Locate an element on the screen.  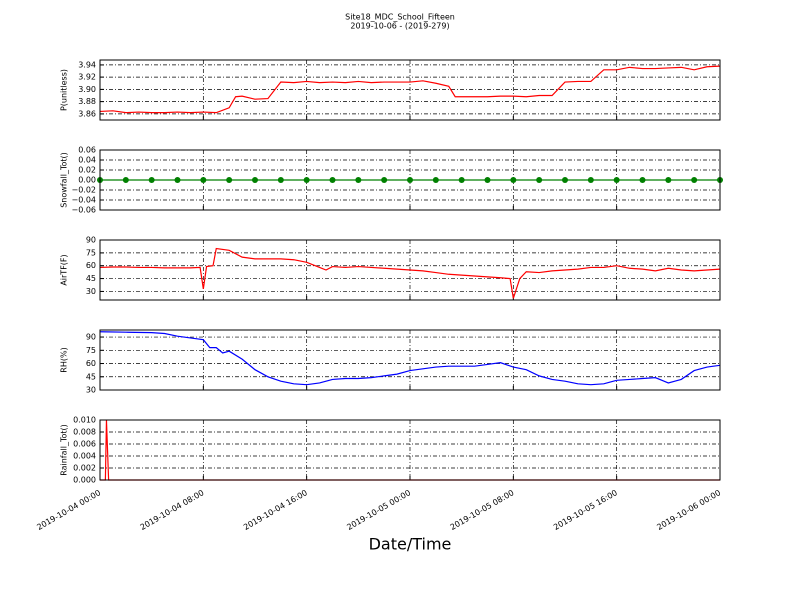
y-tick-label: 3.90 is located at coordinates (87, 89).